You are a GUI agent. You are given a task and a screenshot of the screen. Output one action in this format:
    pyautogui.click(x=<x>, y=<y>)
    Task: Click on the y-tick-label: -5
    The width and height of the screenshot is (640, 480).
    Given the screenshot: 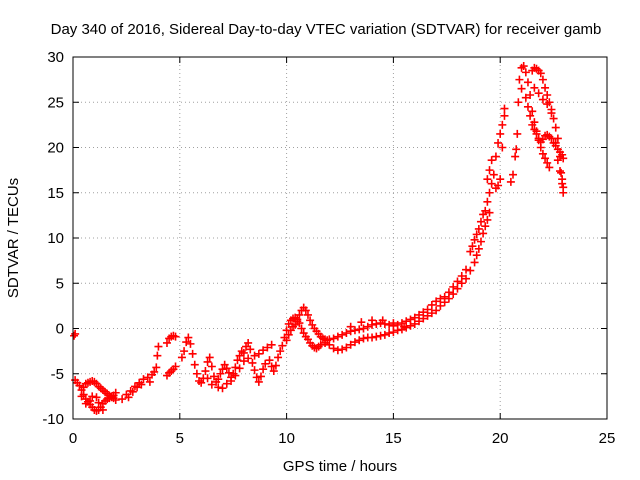 What is the action you would take?
    pyautogui.click(x=57, y=374)
    